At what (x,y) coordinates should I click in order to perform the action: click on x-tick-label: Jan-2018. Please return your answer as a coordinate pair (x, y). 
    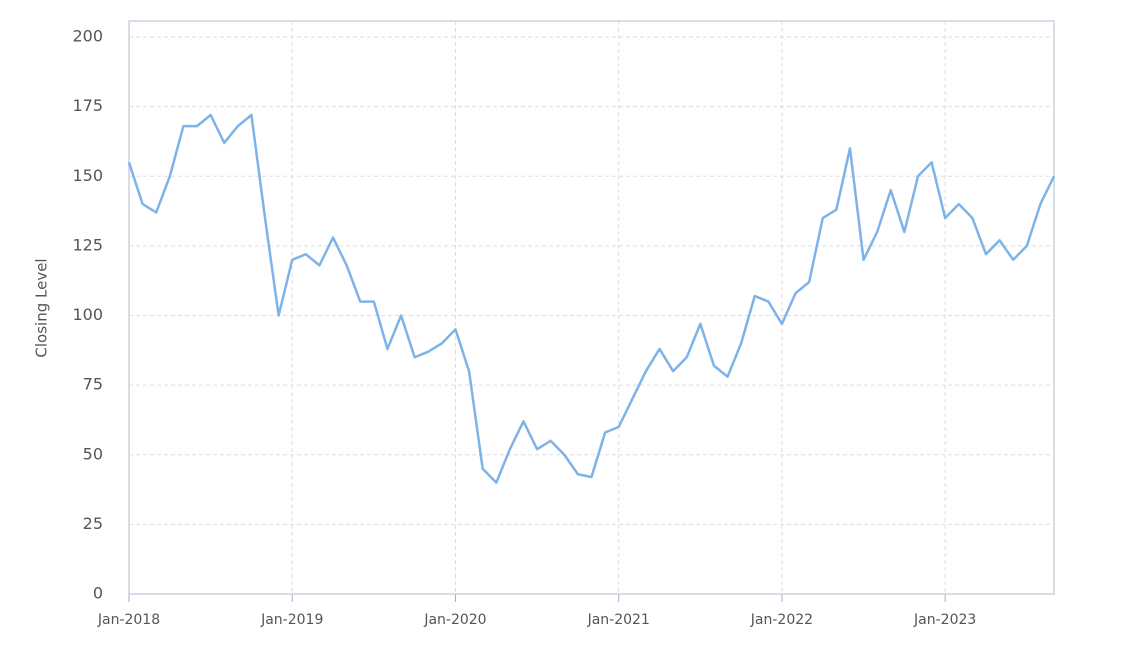
    Looking at the image, I should click on (128, 620).